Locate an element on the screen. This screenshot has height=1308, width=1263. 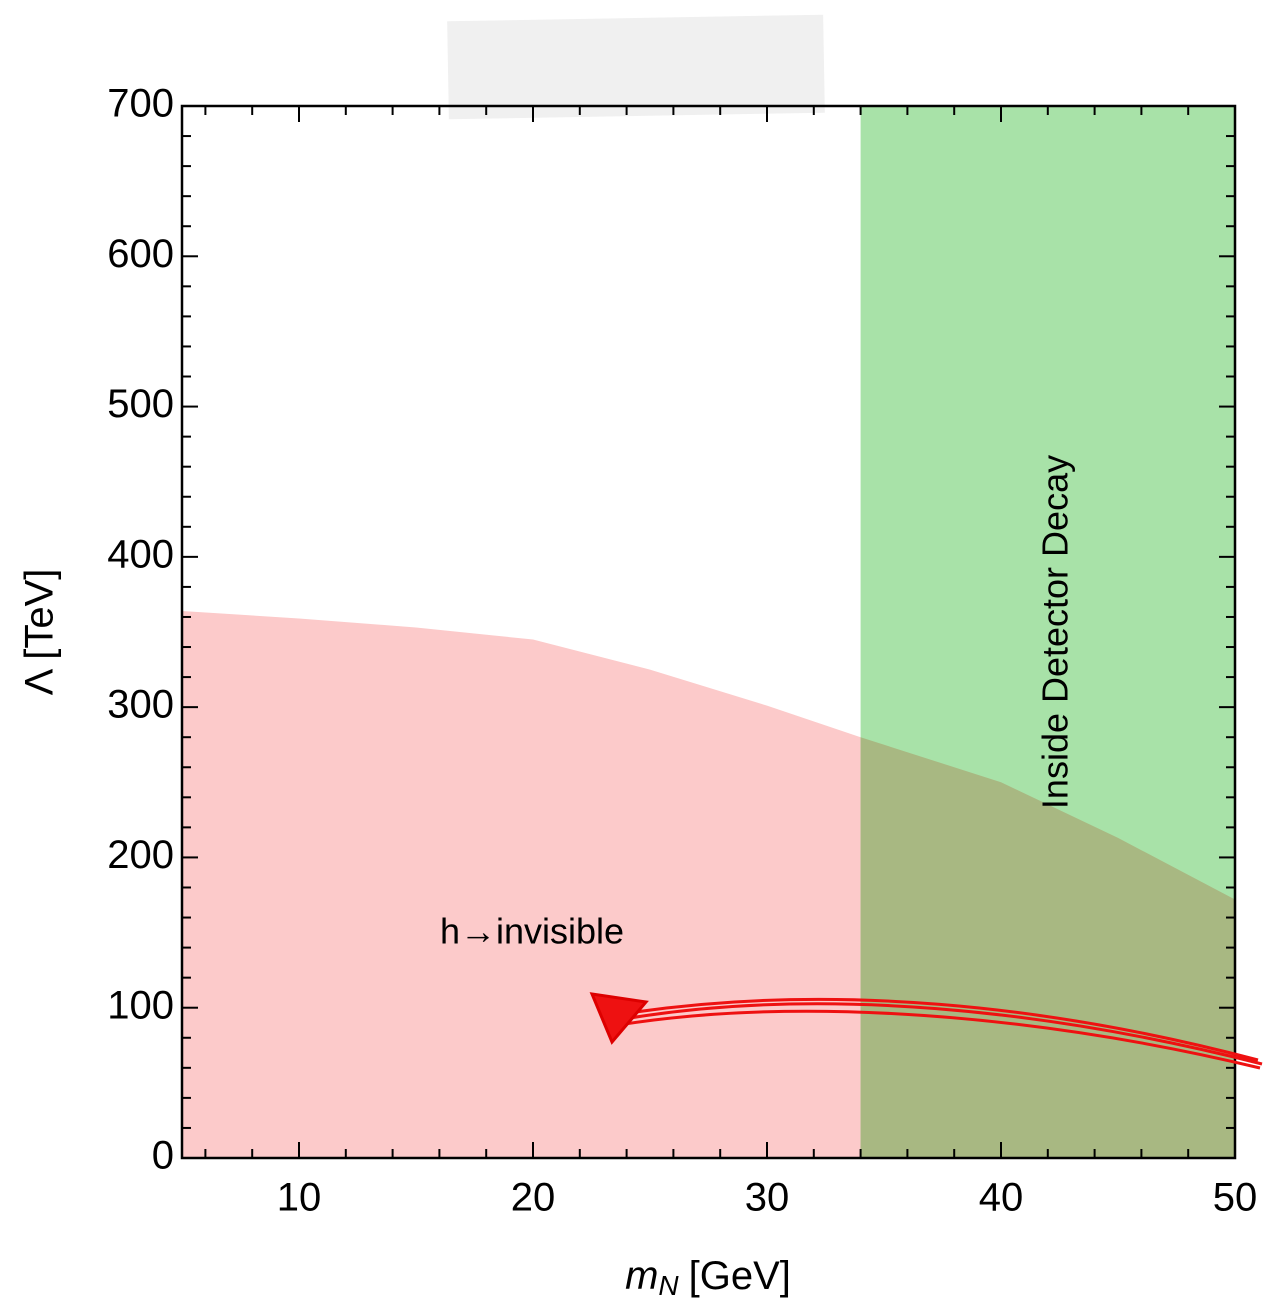
annotation-arrow is located at coordinates (937, 1033).